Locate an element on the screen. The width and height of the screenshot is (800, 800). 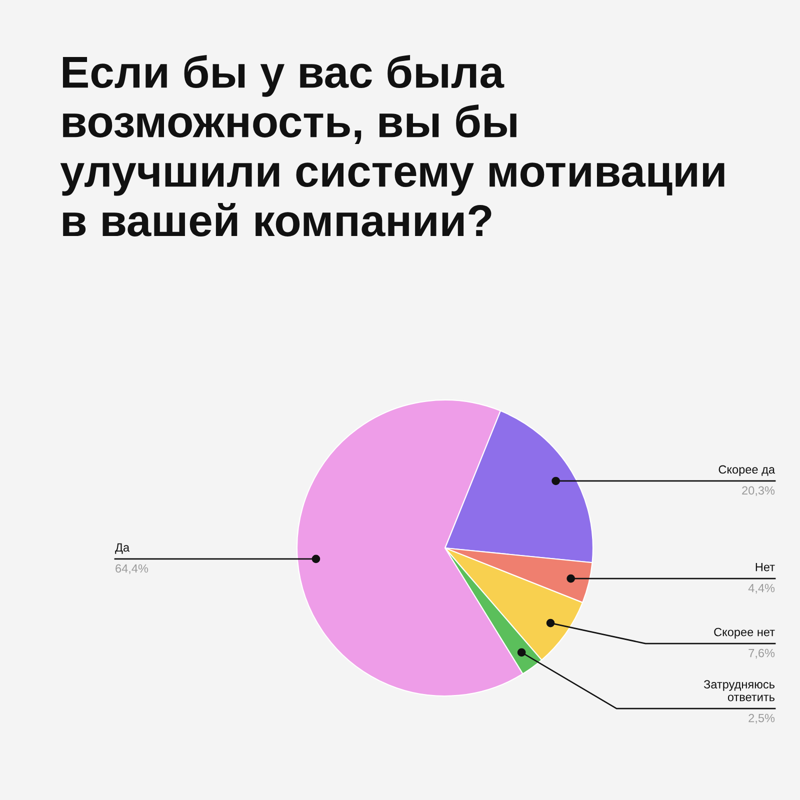
slice-label: Затрудняюсь ответить is located at coordinates (739, 691).